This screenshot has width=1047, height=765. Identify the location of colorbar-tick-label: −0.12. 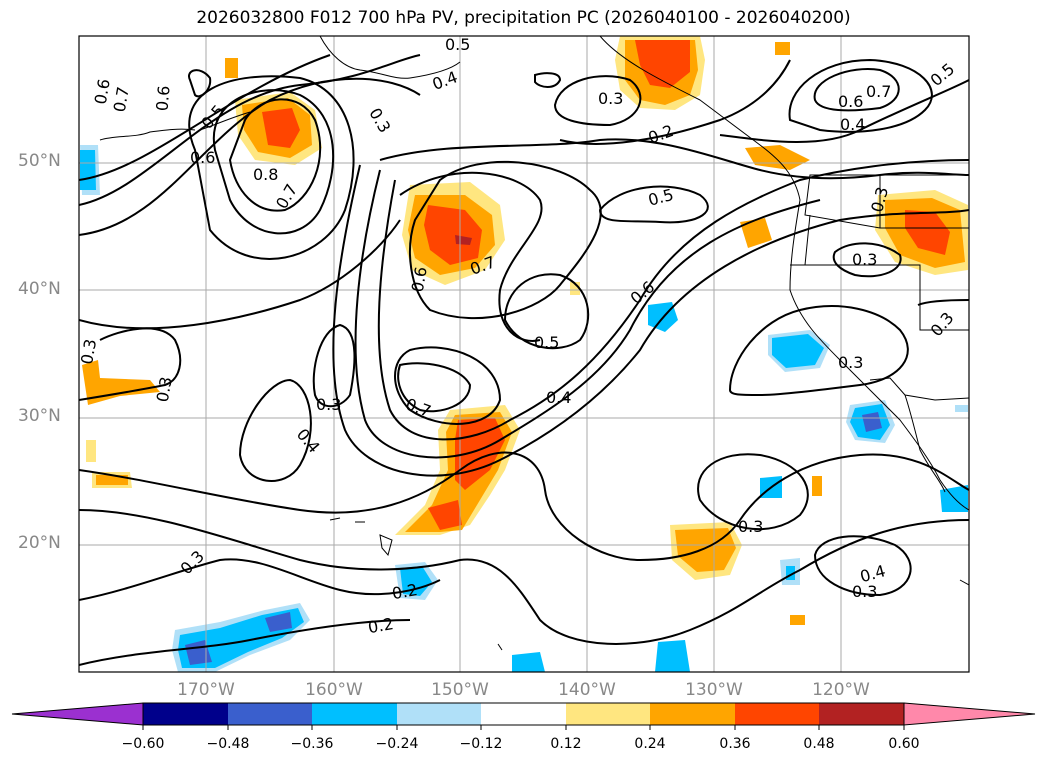
(481, 744).